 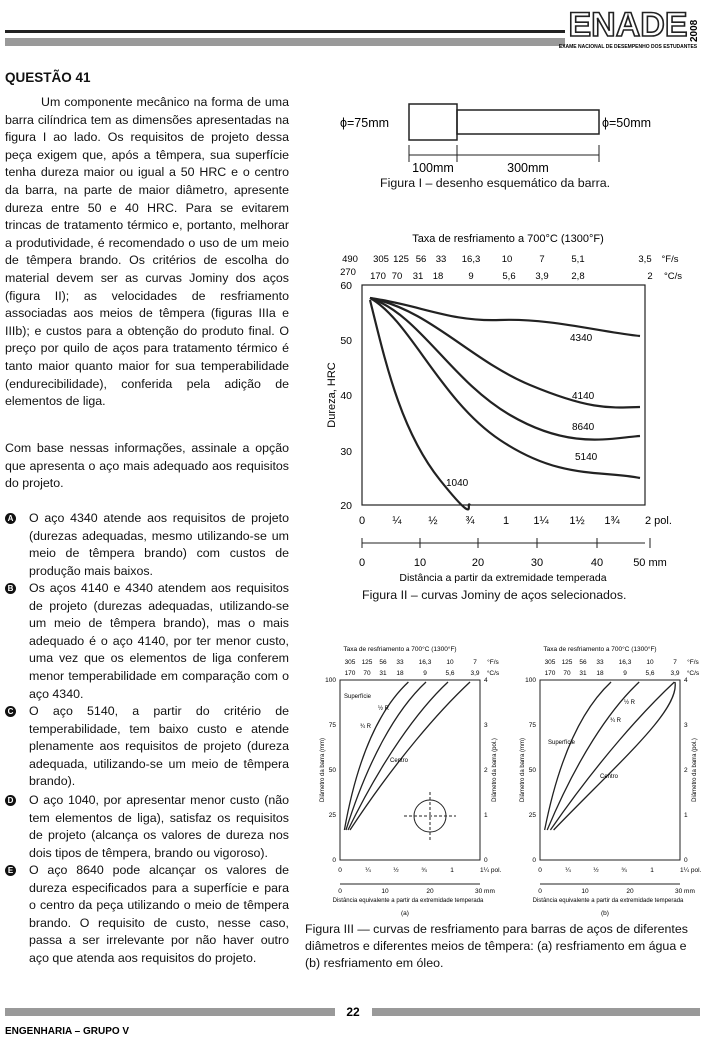 I want to click on option-letter: B, so click(x=10, y=588).